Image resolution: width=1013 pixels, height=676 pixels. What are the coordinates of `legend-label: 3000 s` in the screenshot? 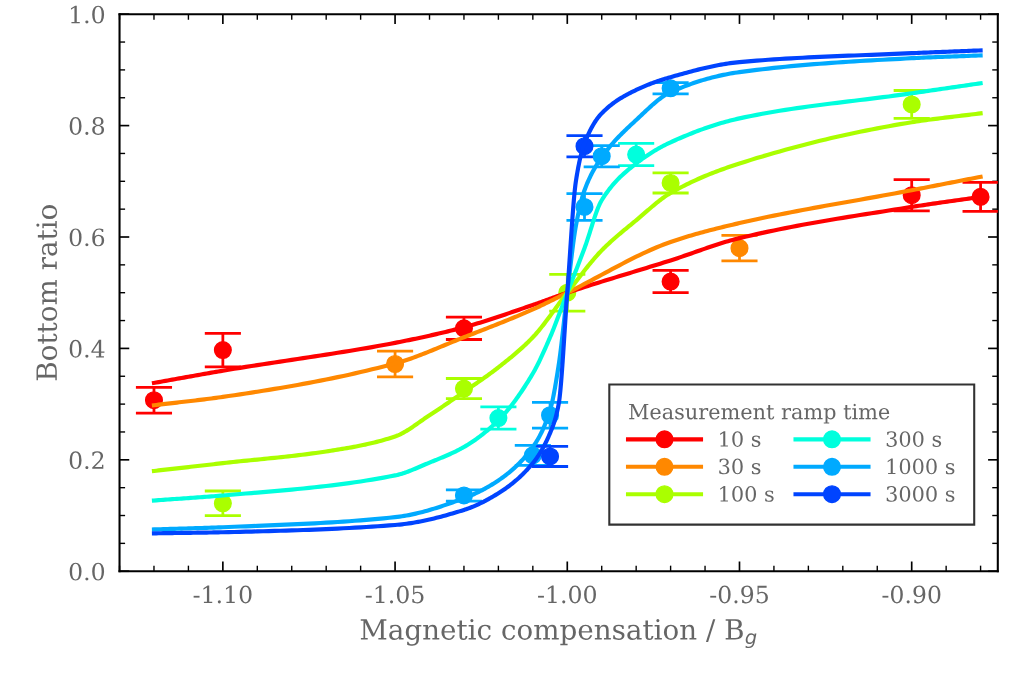 It's located at (920, 494).